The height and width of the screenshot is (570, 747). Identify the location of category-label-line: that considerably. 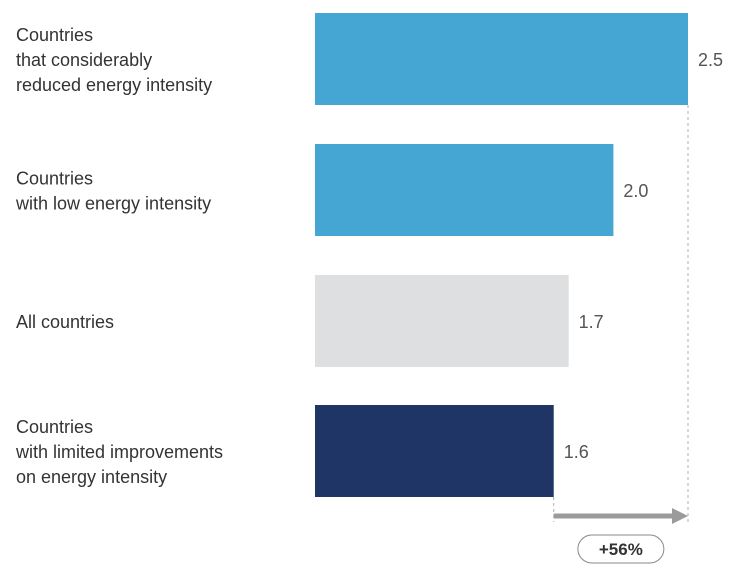
(84, 60).